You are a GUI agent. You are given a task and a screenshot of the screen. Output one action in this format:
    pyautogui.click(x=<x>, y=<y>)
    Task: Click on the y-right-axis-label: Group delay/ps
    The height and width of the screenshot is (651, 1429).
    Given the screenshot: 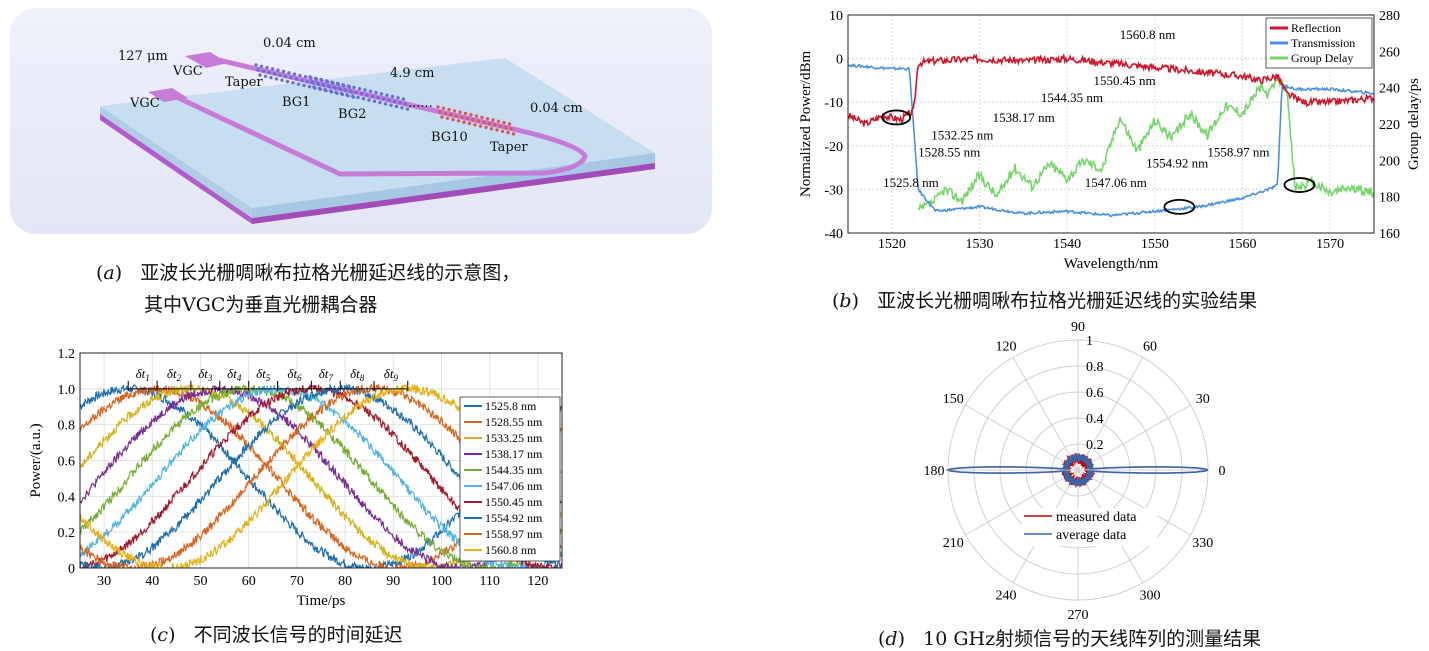 What is the action you would take?
    pyautogui.click(x=1414, y=124)
    